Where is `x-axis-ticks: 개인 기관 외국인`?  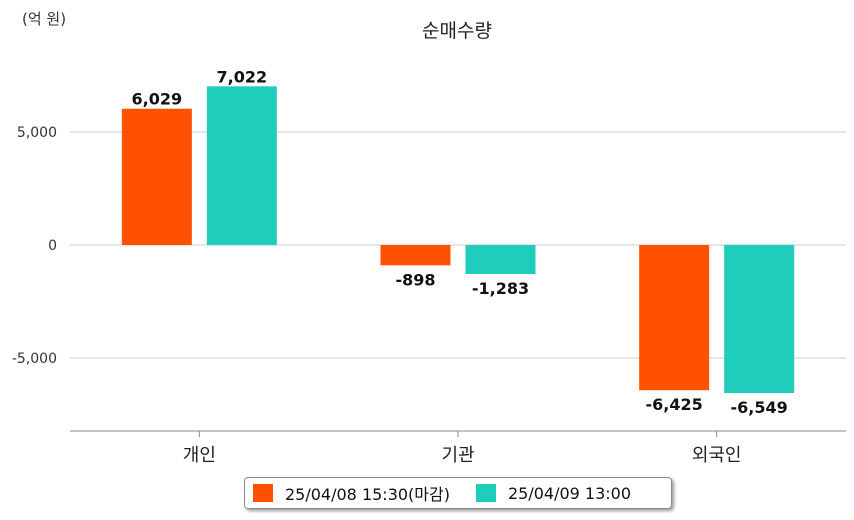 x-axis-ticks: 개인 기관 외국인 is located at coordinates (462, 448).